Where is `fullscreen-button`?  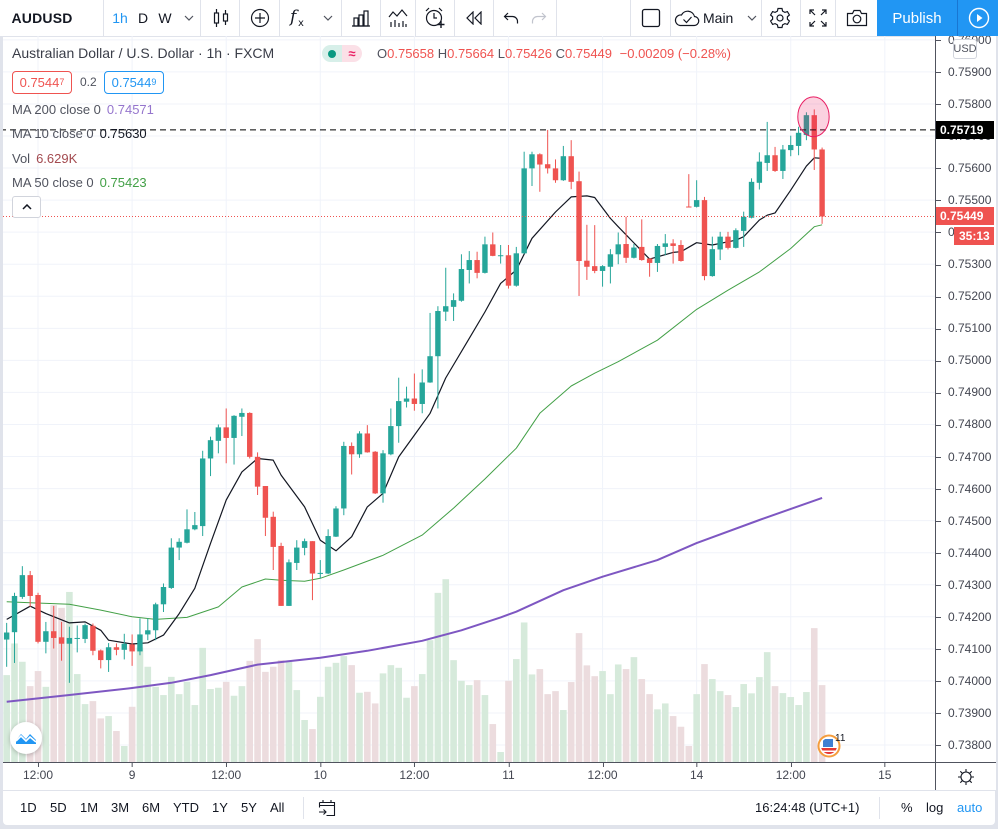
fullscreen-button is located at coordinates (818, 18).